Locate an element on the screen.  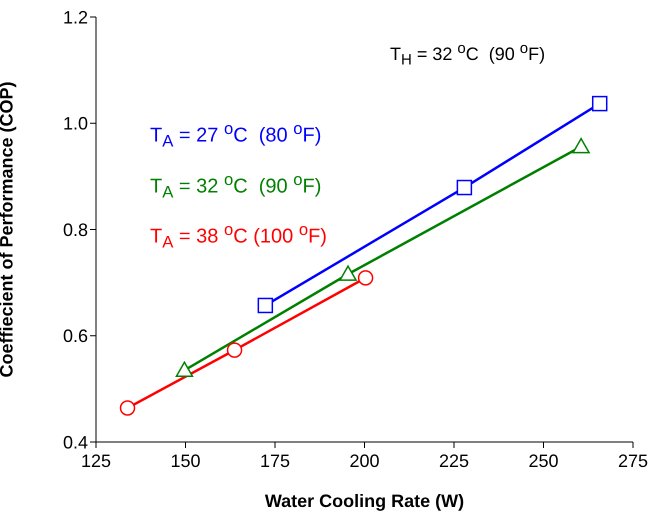
x-axis-title: Water Cooling Rate (W) is located at coordinates (364, 501).